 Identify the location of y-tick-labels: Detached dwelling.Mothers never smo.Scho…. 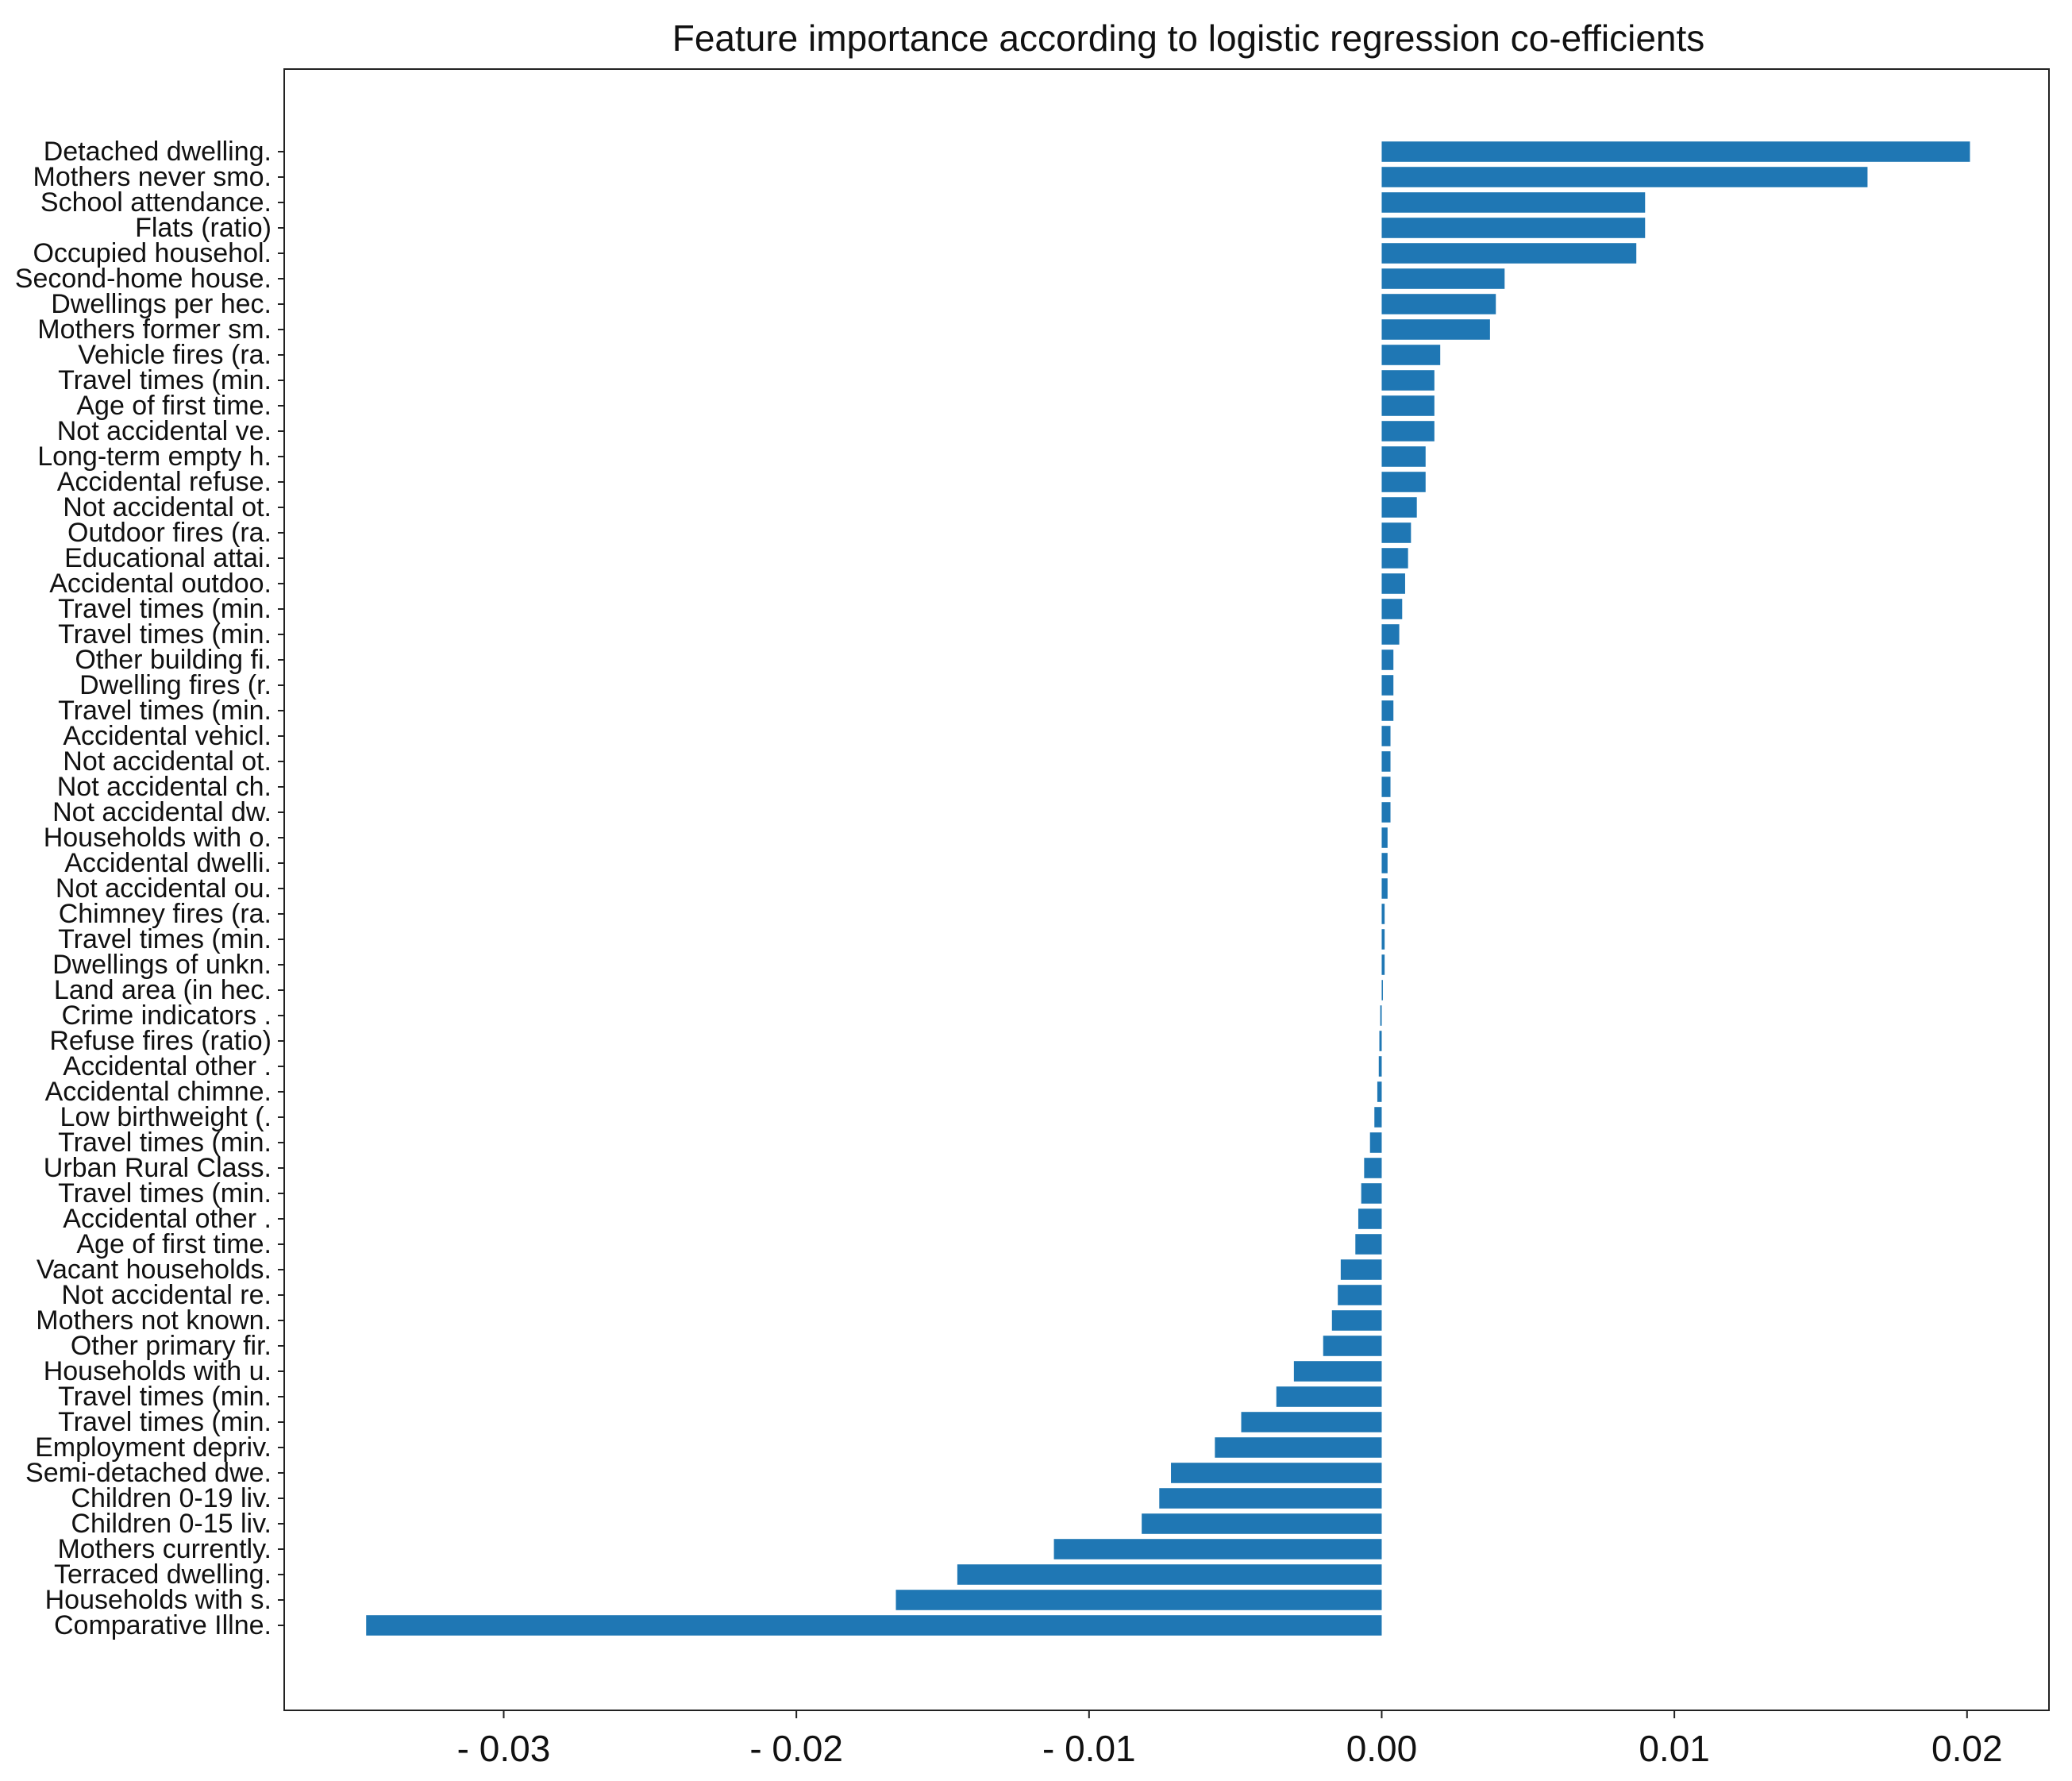
(149, 888).